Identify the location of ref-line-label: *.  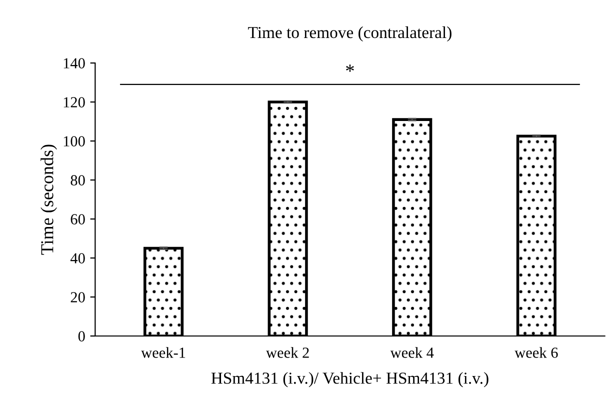
(350, 68).